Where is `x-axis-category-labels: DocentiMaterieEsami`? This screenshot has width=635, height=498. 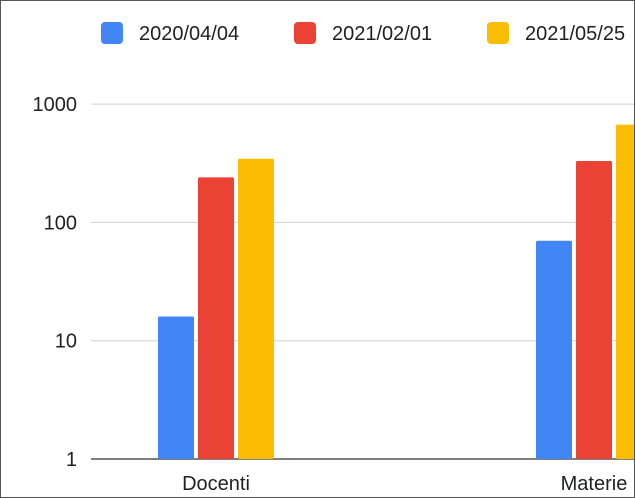
x-axis-category-labels: DocentiMaterieEsami is located at coordinates (405, 484).